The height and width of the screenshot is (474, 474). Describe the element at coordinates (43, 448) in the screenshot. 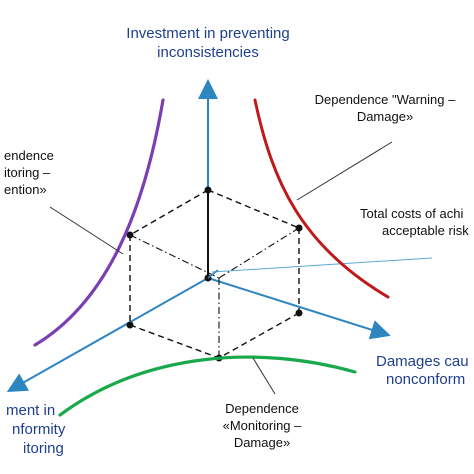

I see `z-axis-label-line-3: itoring` at that location.